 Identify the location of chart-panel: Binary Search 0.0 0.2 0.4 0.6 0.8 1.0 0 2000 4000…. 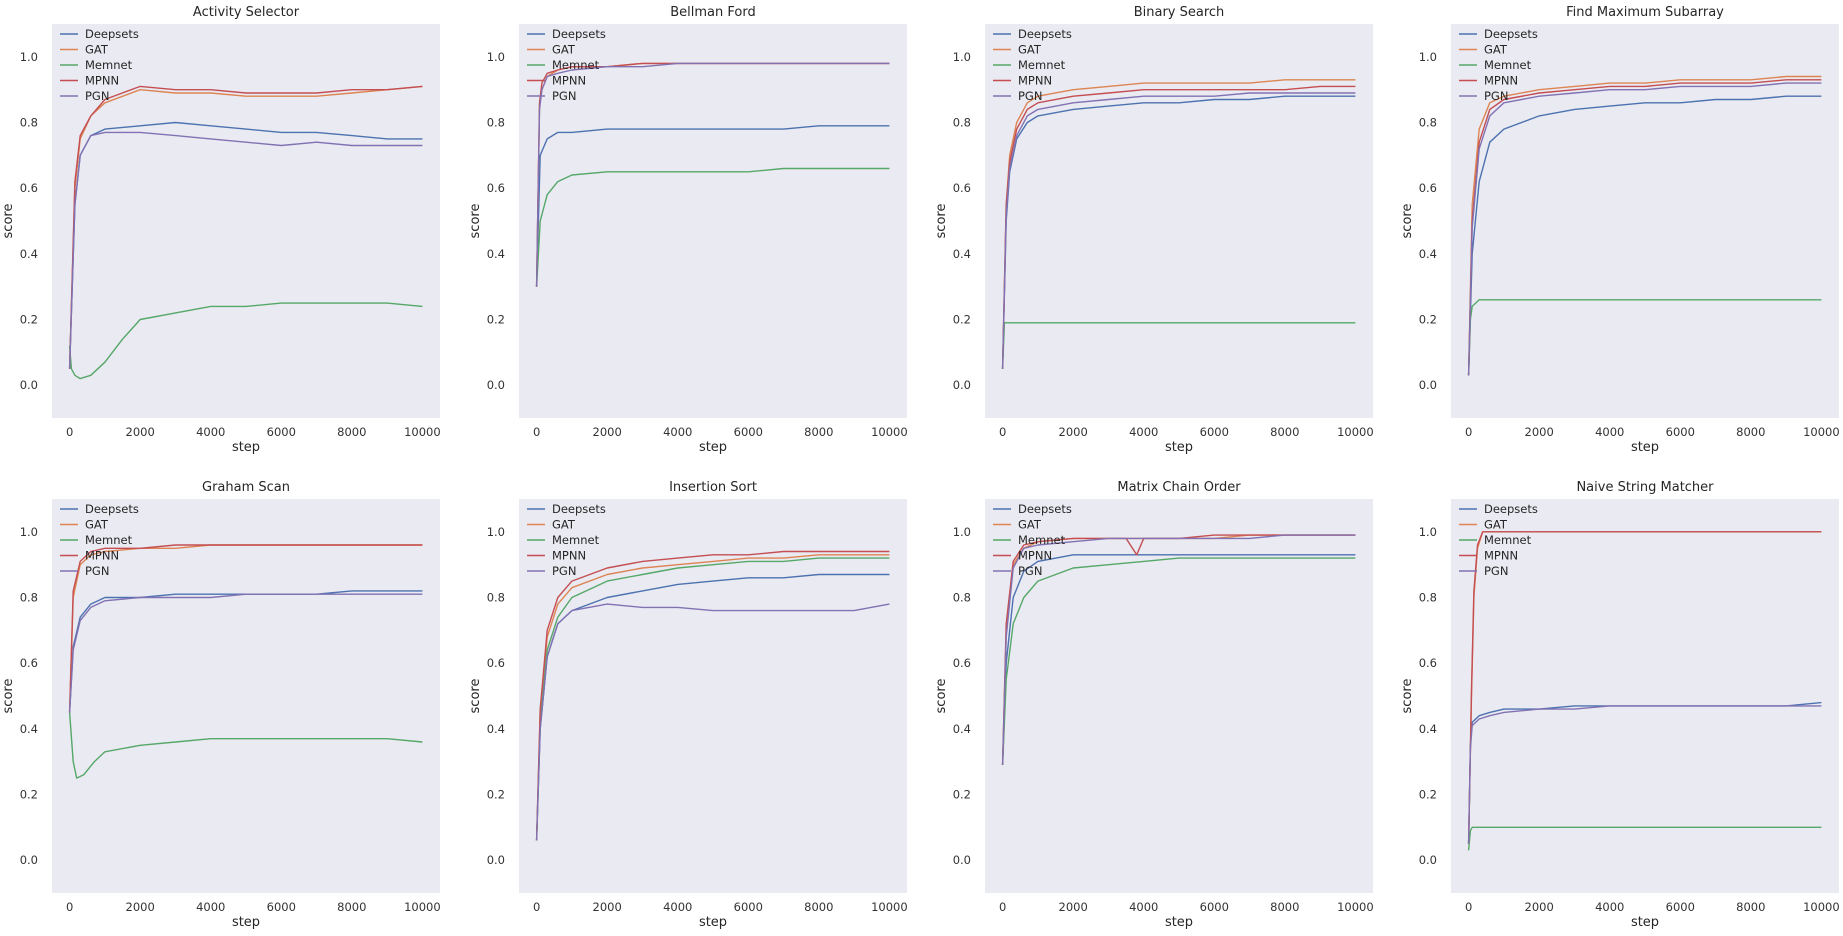
(1154, 230).